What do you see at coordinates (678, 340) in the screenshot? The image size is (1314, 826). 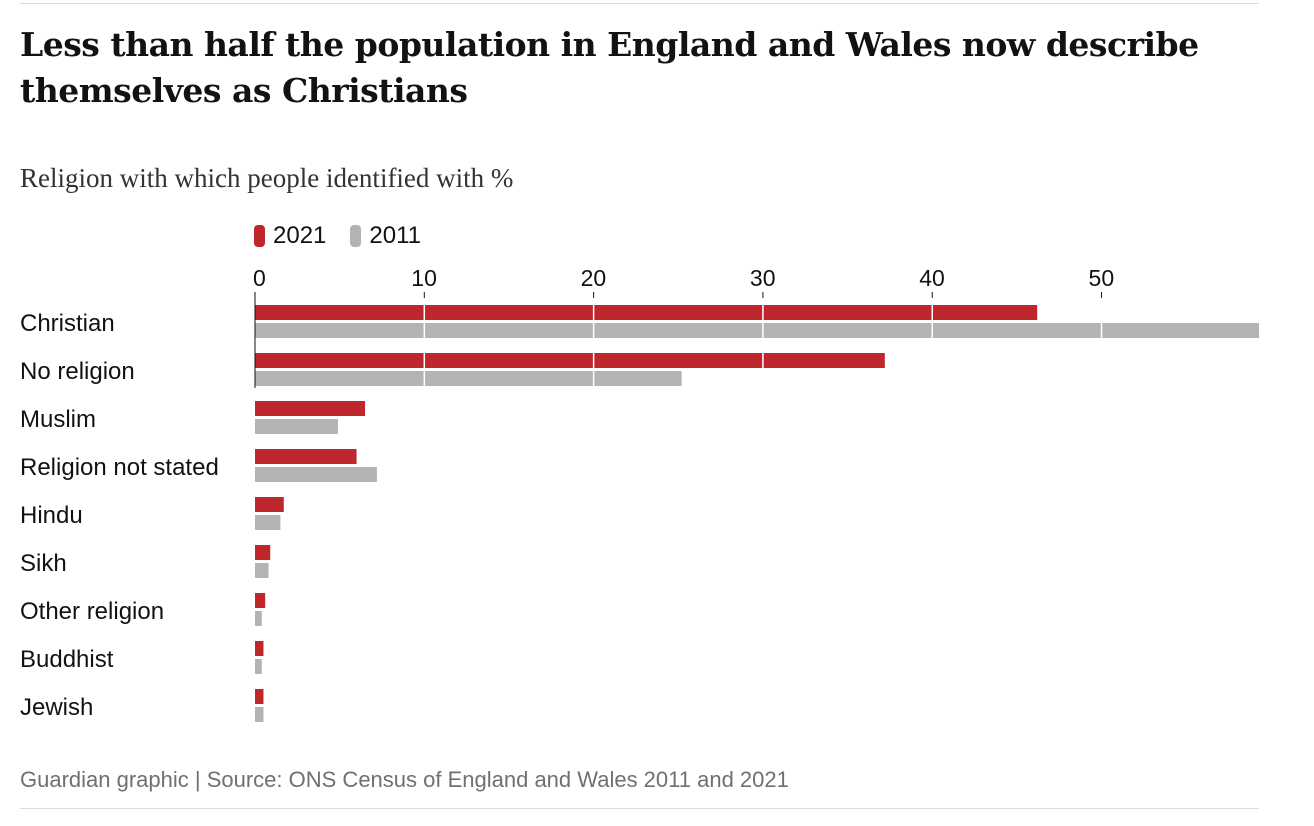 I see `gridlines-layer` at bounding box center [678, 340].